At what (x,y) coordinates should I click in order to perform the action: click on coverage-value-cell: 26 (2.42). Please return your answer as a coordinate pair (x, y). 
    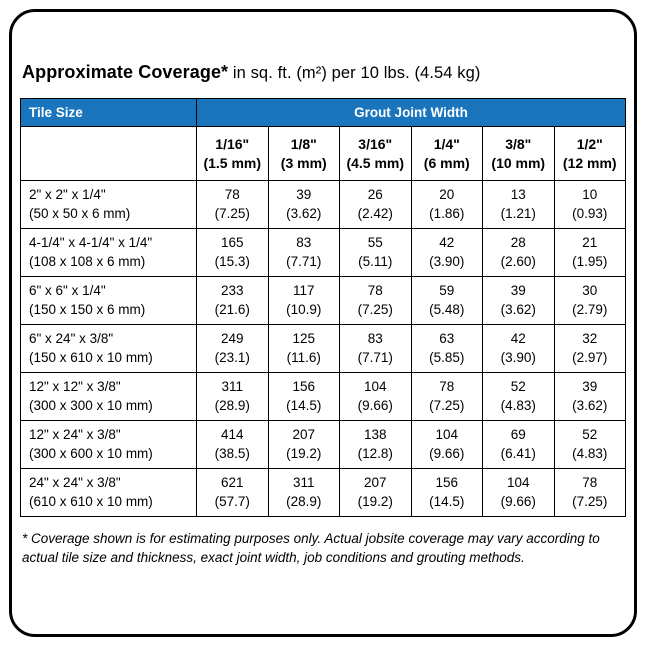
    Looking at the image, I should click on (375, 204).